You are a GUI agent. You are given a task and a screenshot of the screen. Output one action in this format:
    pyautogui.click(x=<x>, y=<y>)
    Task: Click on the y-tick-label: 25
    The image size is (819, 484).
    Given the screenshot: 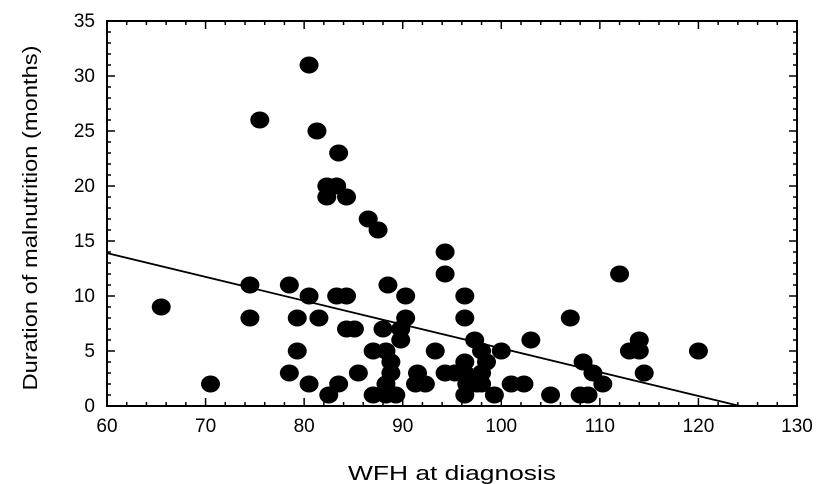 What is the action you would take?
    pyautogui.click(x=84, y=131)
    